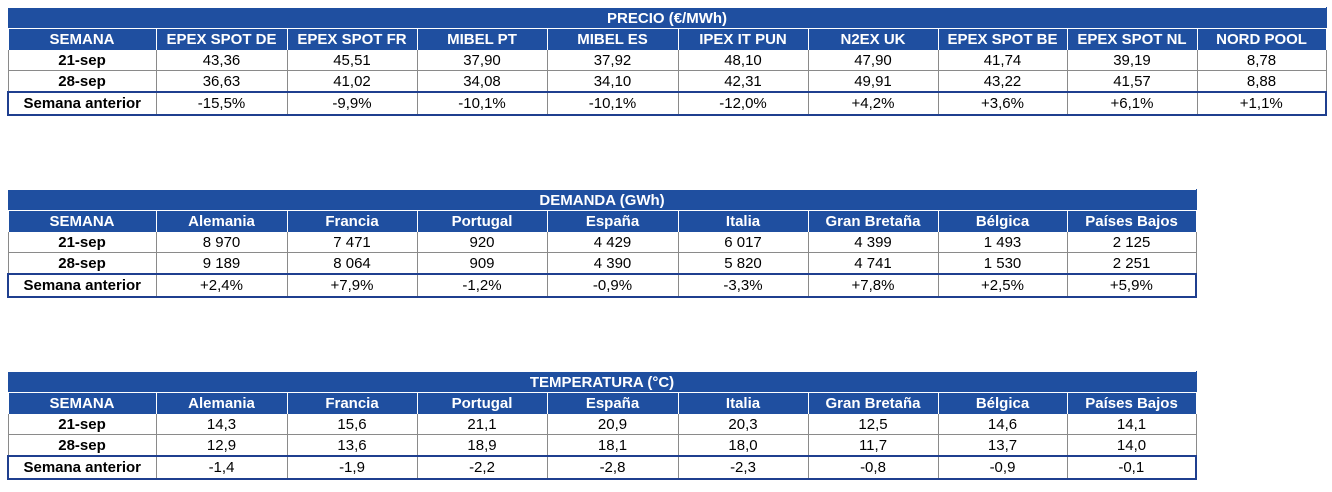  What do you see at coordinates (482, 39) in the screenshot?
I see `column-header: MIBEL PT` at bounding box center [482, 39].